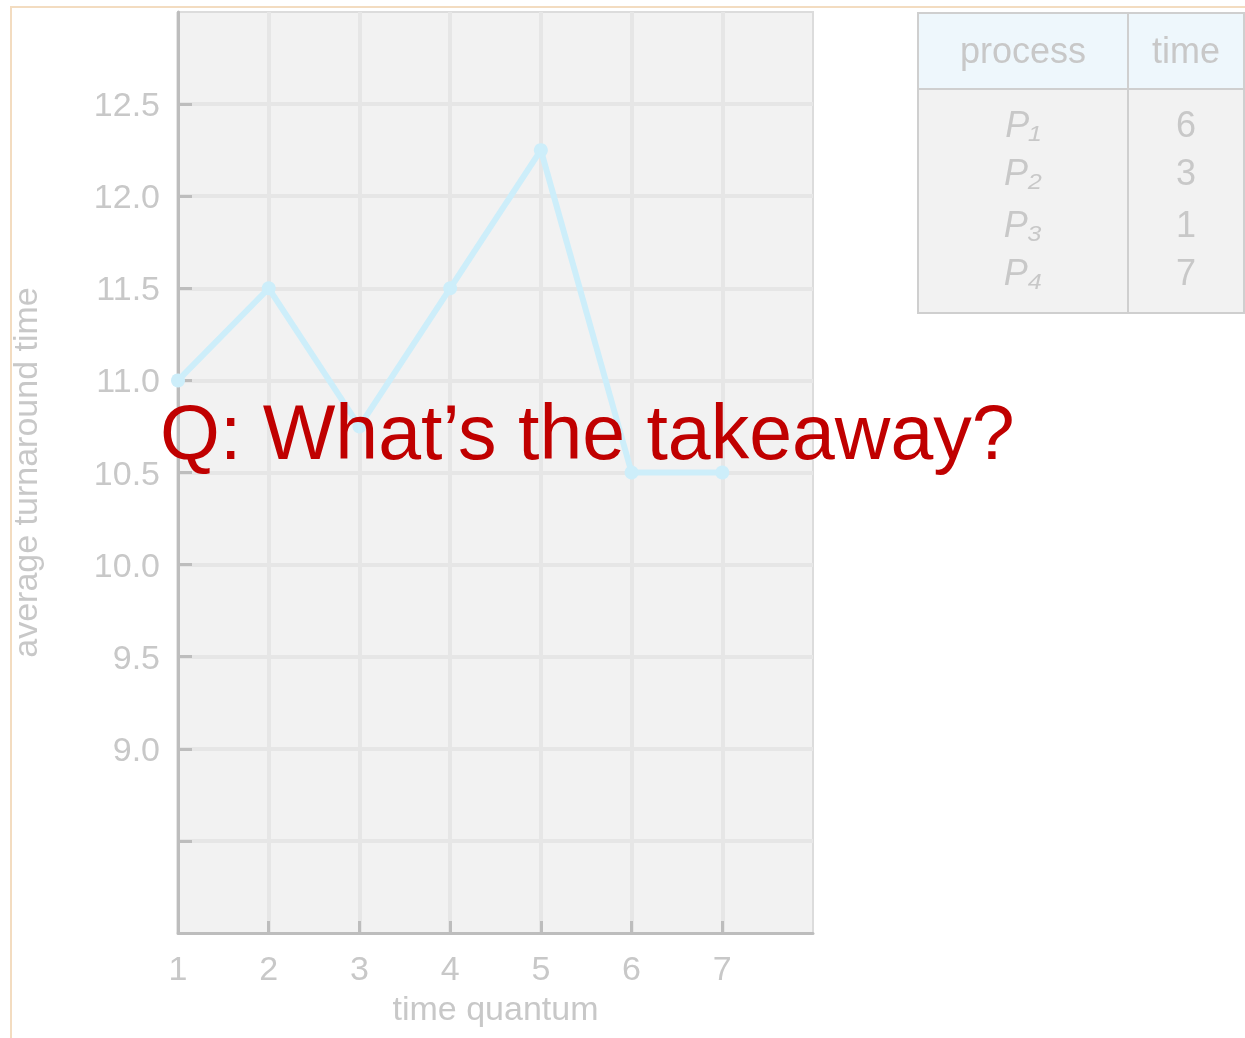  Describe the element at coordinates (587, 432) in the screenshot. I see `annotation: Q: What’s the takeaway?` at that location.